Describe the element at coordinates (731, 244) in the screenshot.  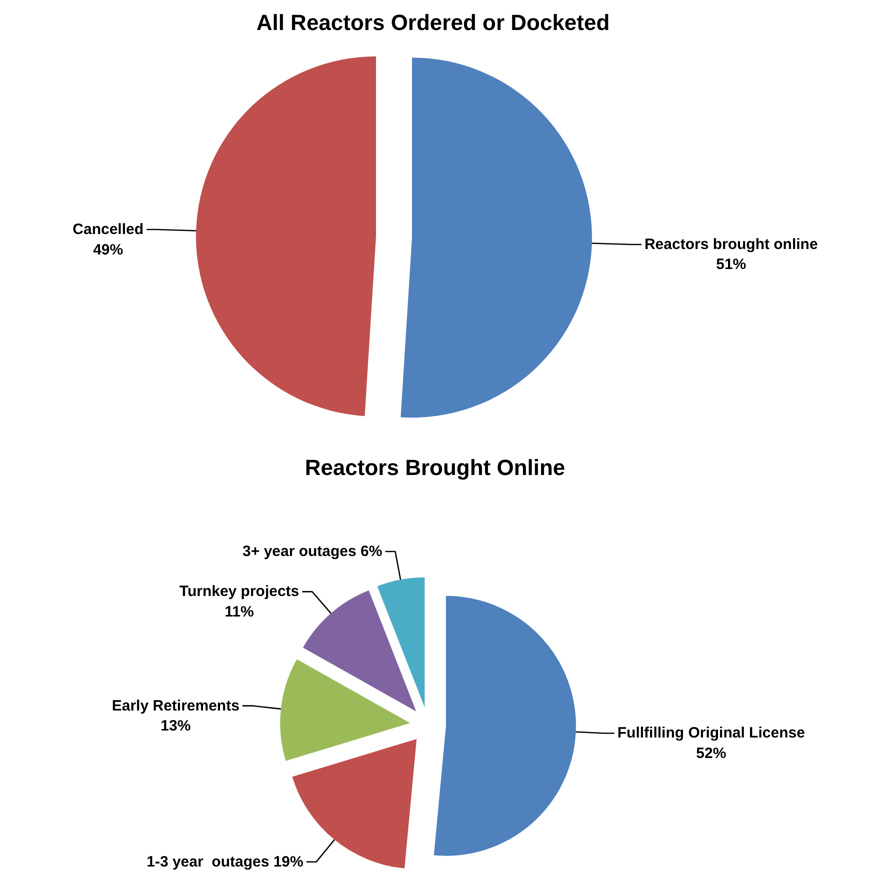
I see `slice-label: Reactors brought online` at that location.